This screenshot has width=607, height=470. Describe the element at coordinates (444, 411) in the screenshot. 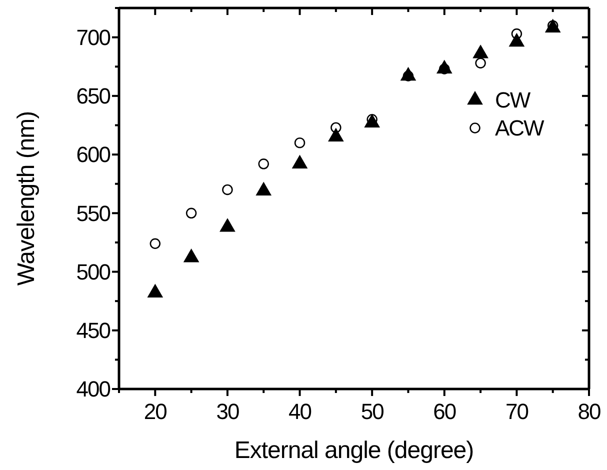

I see `x-tick-label: 60` at that location.